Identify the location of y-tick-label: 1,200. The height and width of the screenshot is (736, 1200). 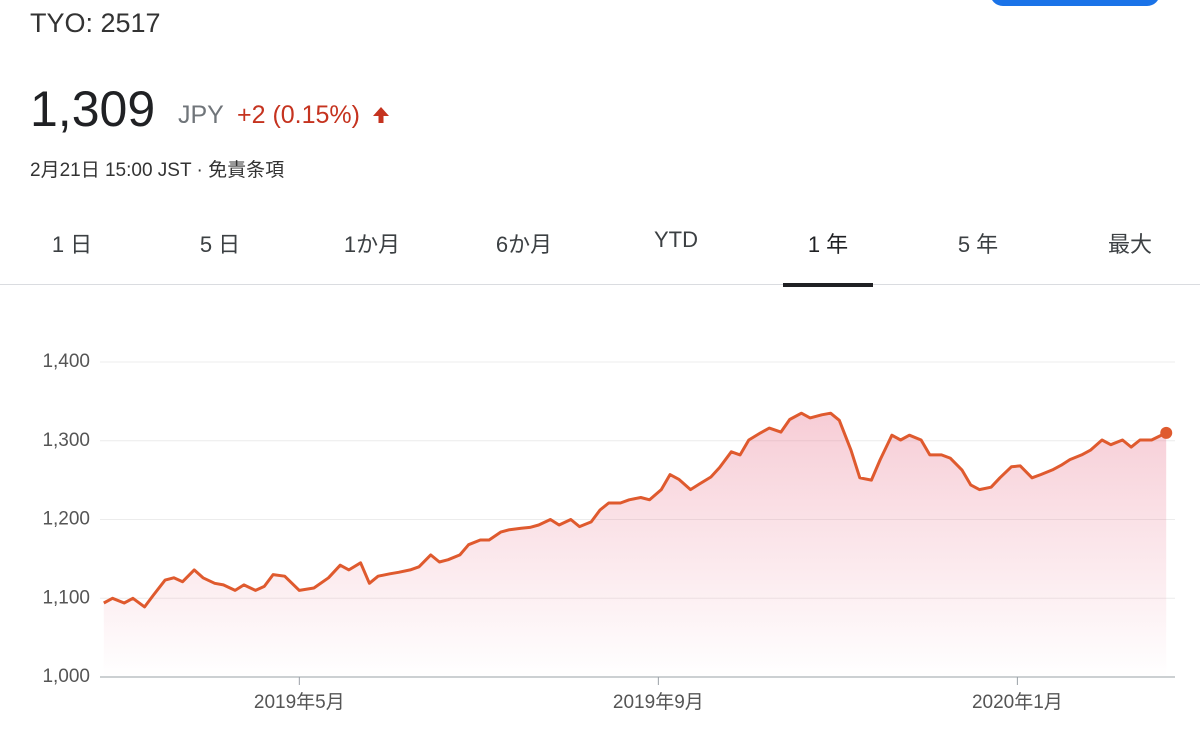
(66, 519).